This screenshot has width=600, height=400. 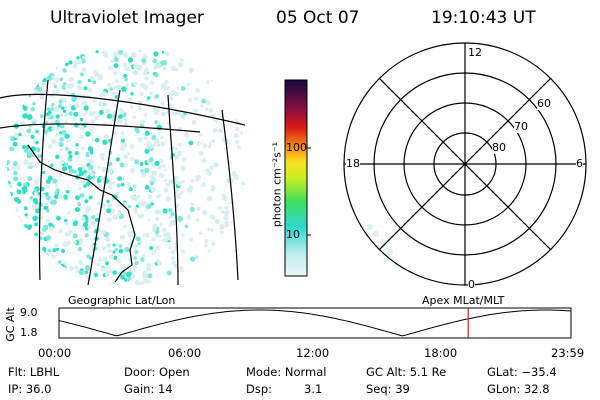 I want to click on orbit-y-label: GC Alt, so click(x=10, y=324).